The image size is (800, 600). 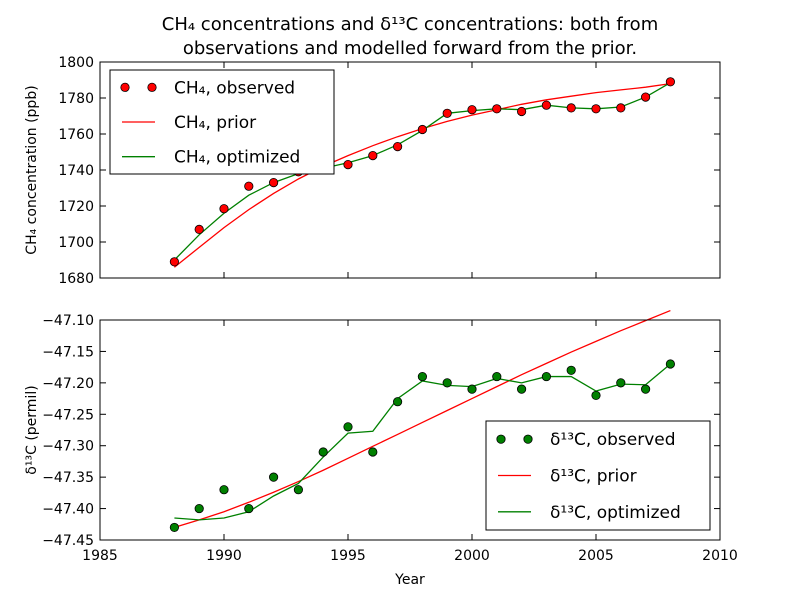 What do you see at coordinates (234, 88) in the screenshot?
I see `ch4-legend-label: CH₄, observed` at bounding box center [234, 88].